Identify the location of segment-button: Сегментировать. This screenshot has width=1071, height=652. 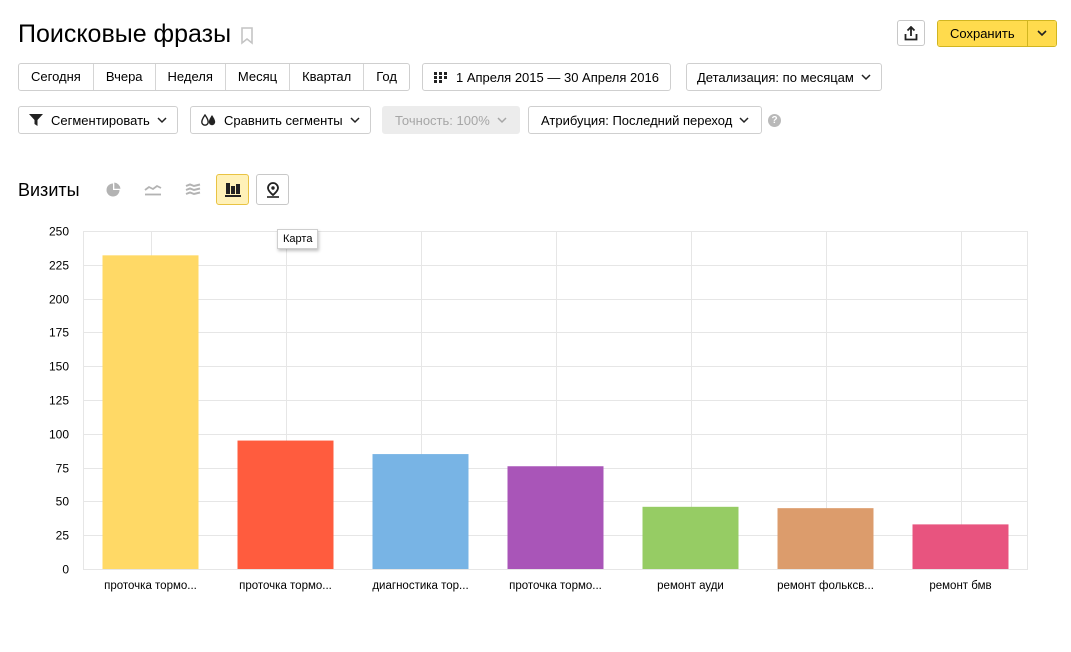
(98, 120).